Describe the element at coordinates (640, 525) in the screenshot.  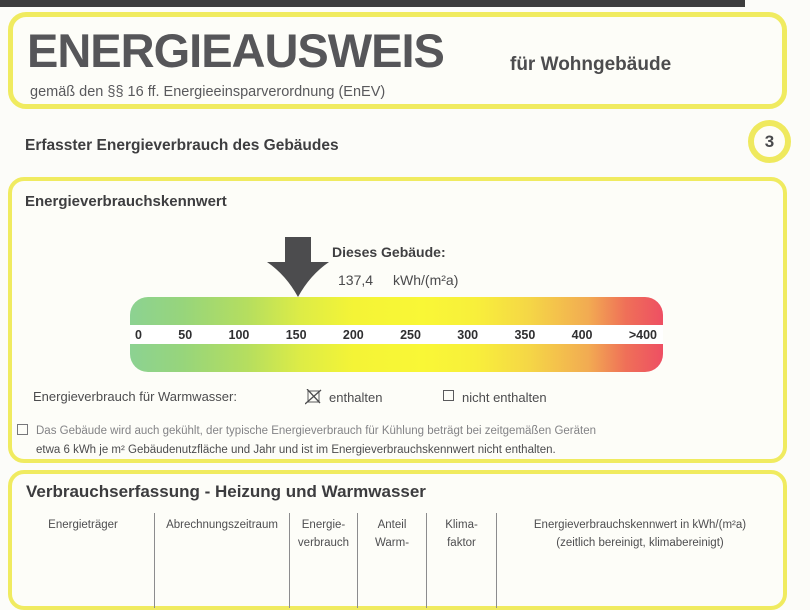
I see `column-header-line: Energieverbrauchskennwert in kWh/(m²a)` at that location.